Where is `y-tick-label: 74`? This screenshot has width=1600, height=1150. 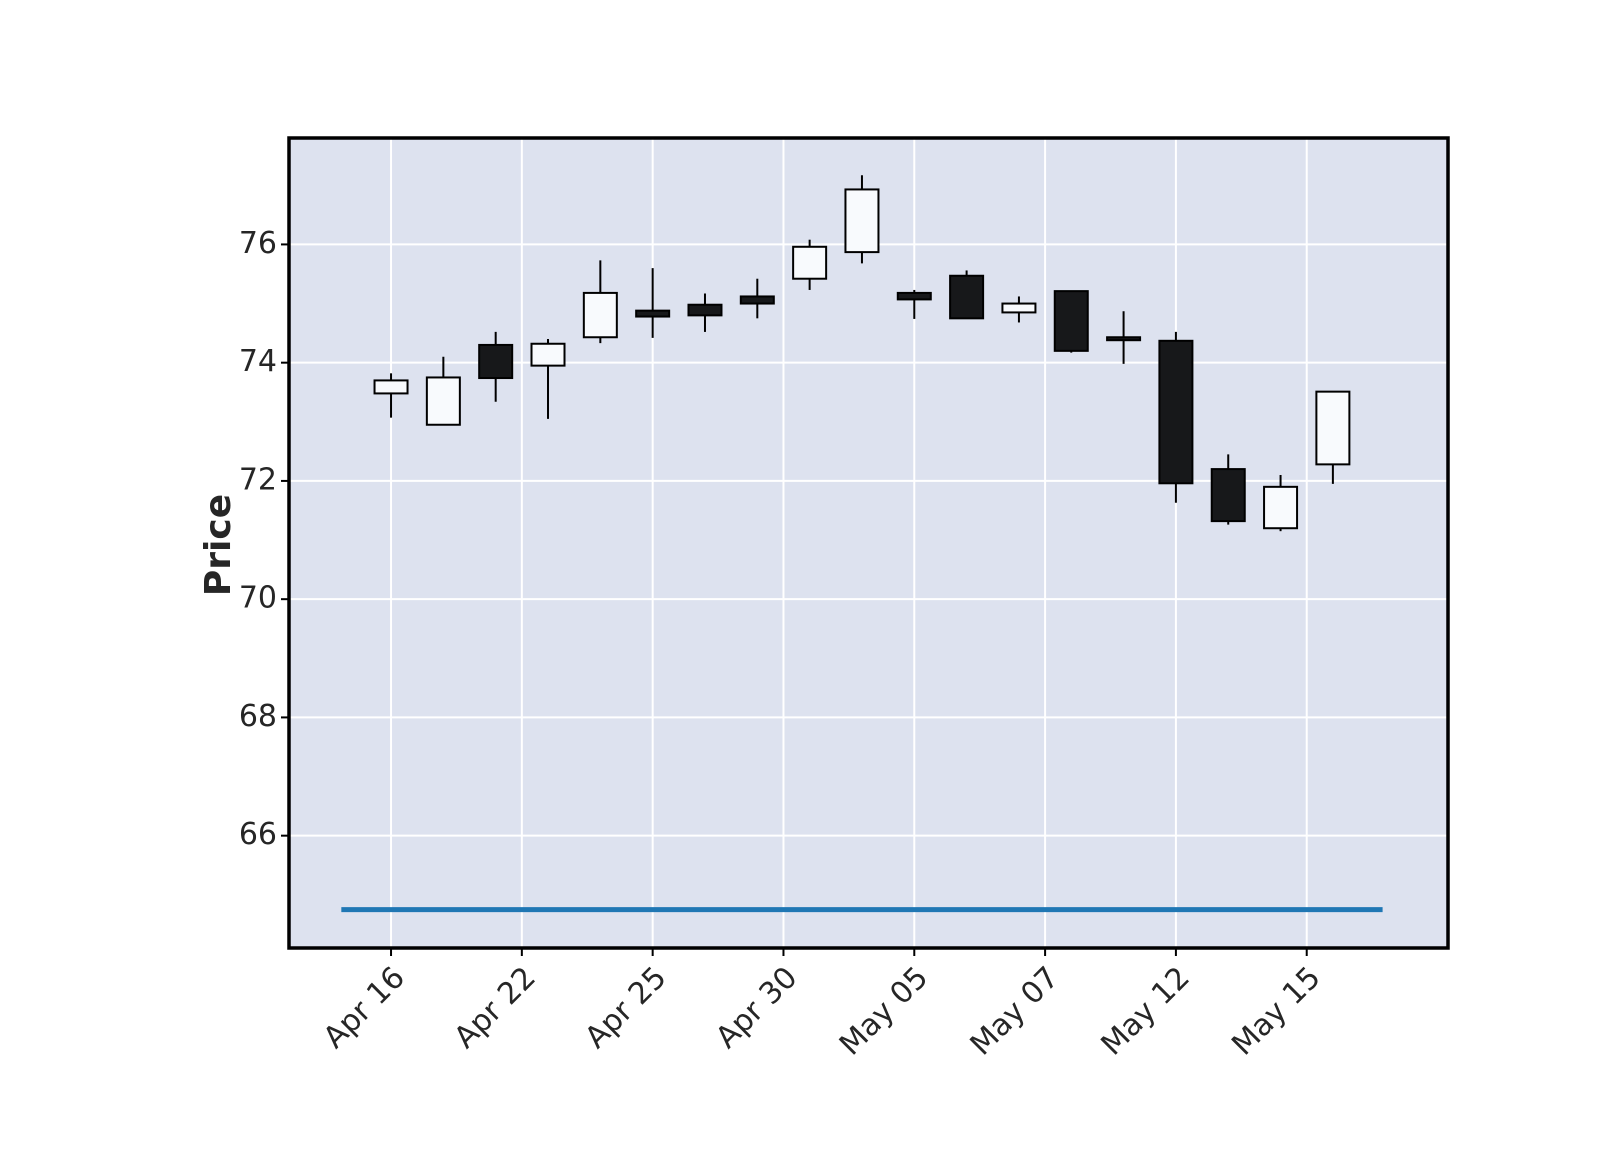
y-tick-label: 74 is located at coordinates (258, 361).